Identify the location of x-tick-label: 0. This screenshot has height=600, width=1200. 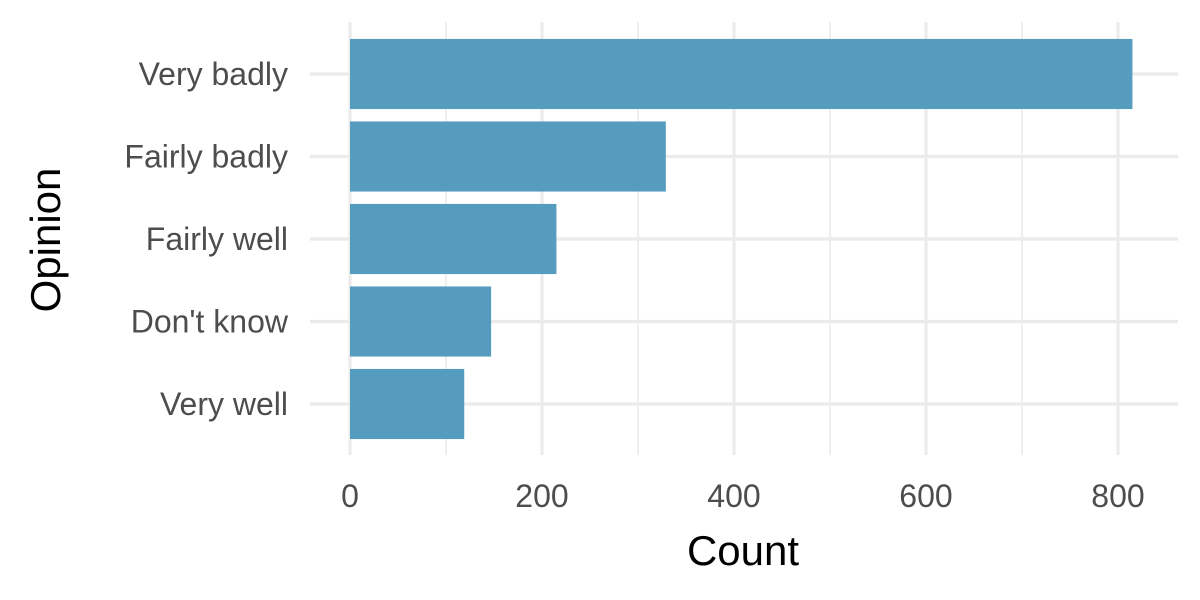
(350, 496).